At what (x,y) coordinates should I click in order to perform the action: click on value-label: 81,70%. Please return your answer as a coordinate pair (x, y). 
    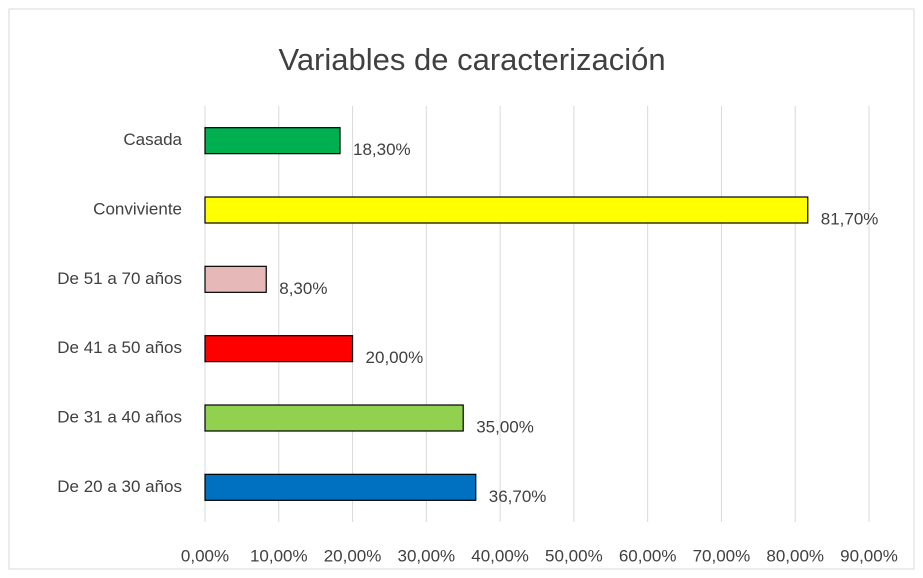
    Looking at the image, I should click on (850, 218).